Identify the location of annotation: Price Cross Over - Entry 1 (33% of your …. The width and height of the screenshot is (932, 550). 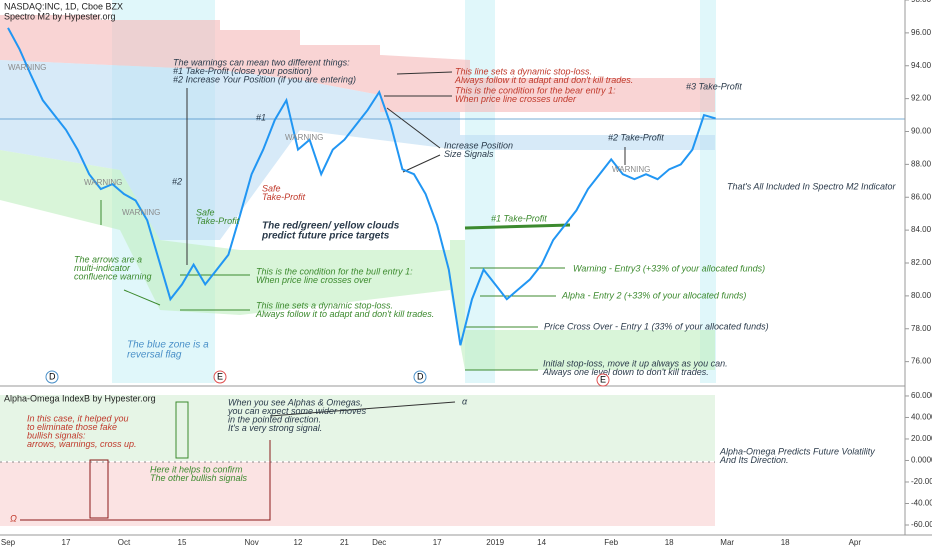
(656, 326).